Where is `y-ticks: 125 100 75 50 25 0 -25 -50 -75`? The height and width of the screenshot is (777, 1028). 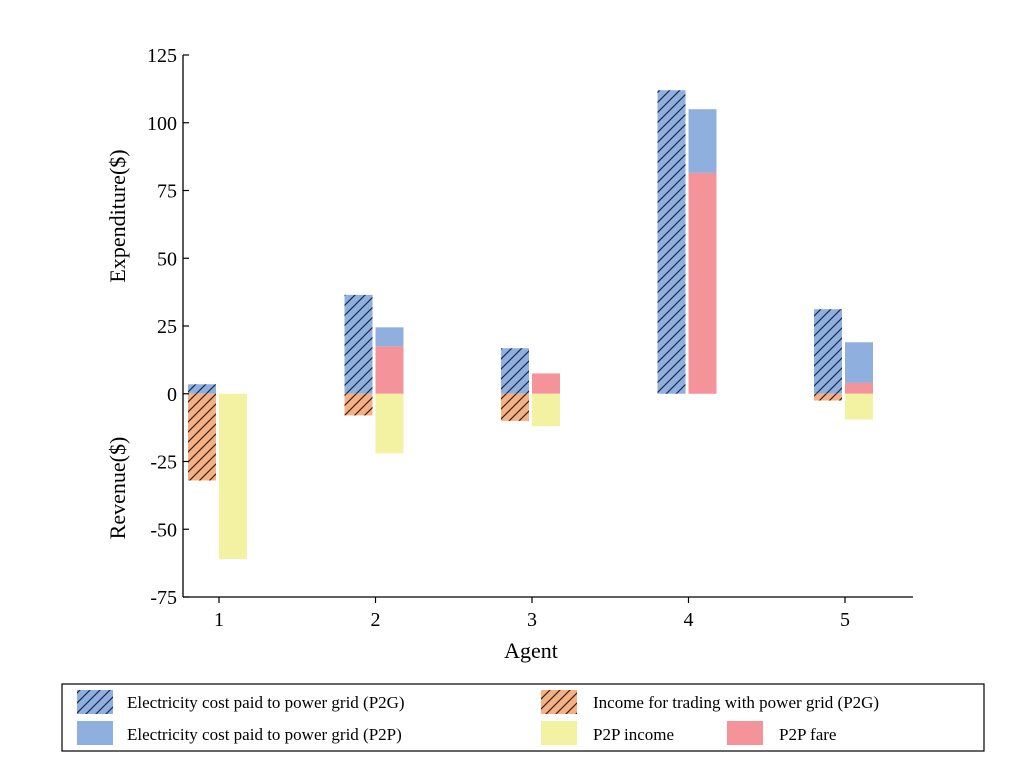 y-ticks: 125 100 75 50 25 0 -25 -50 -75 is located at coordinates (168, 327).